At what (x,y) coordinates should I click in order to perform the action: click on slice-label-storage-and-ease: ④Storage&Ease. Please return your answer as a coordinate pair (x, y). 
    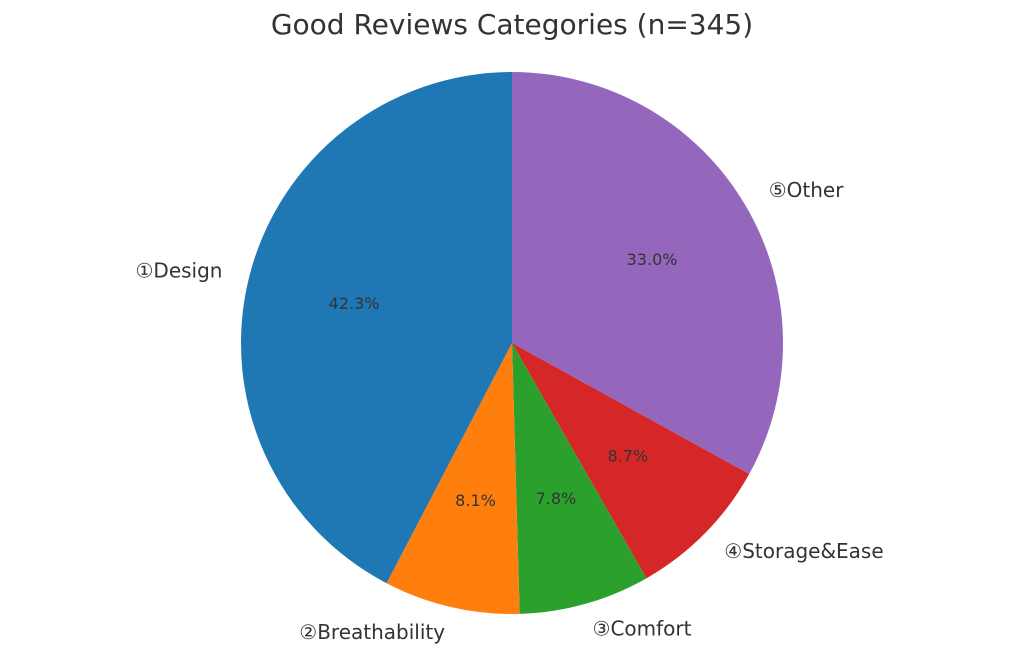
    Looking at the image, I should click on (803, 551).